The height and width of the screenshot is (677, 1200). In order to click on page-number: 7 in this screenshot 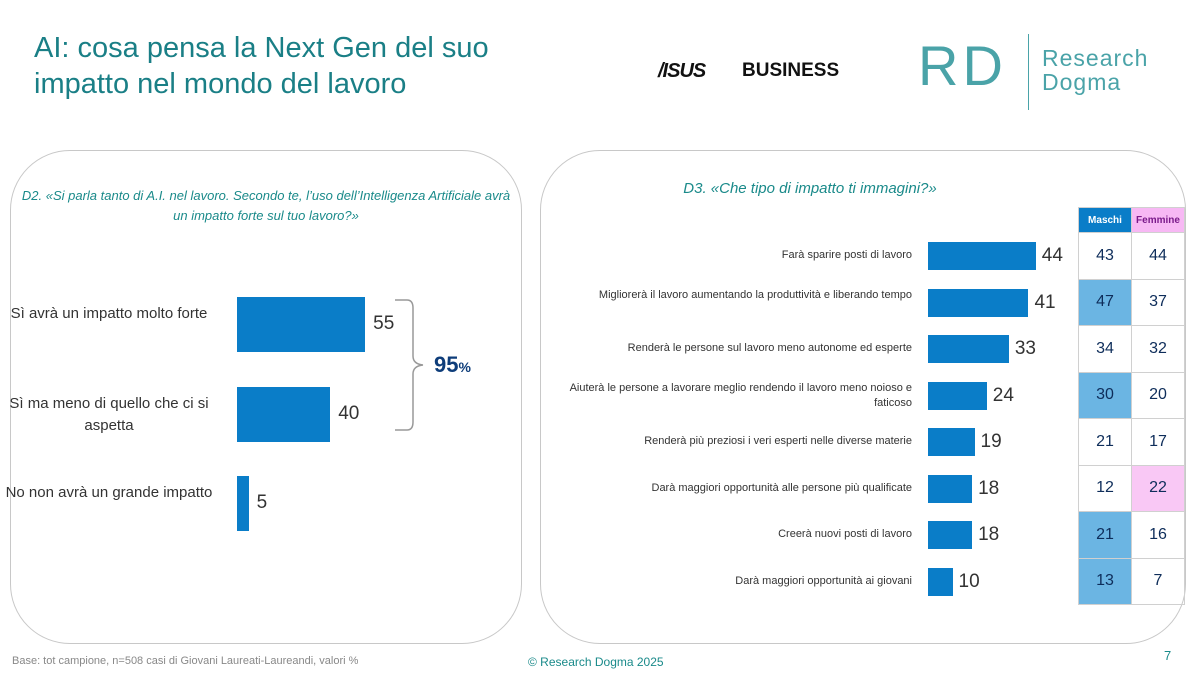, I will do `click(1168, 655)`.